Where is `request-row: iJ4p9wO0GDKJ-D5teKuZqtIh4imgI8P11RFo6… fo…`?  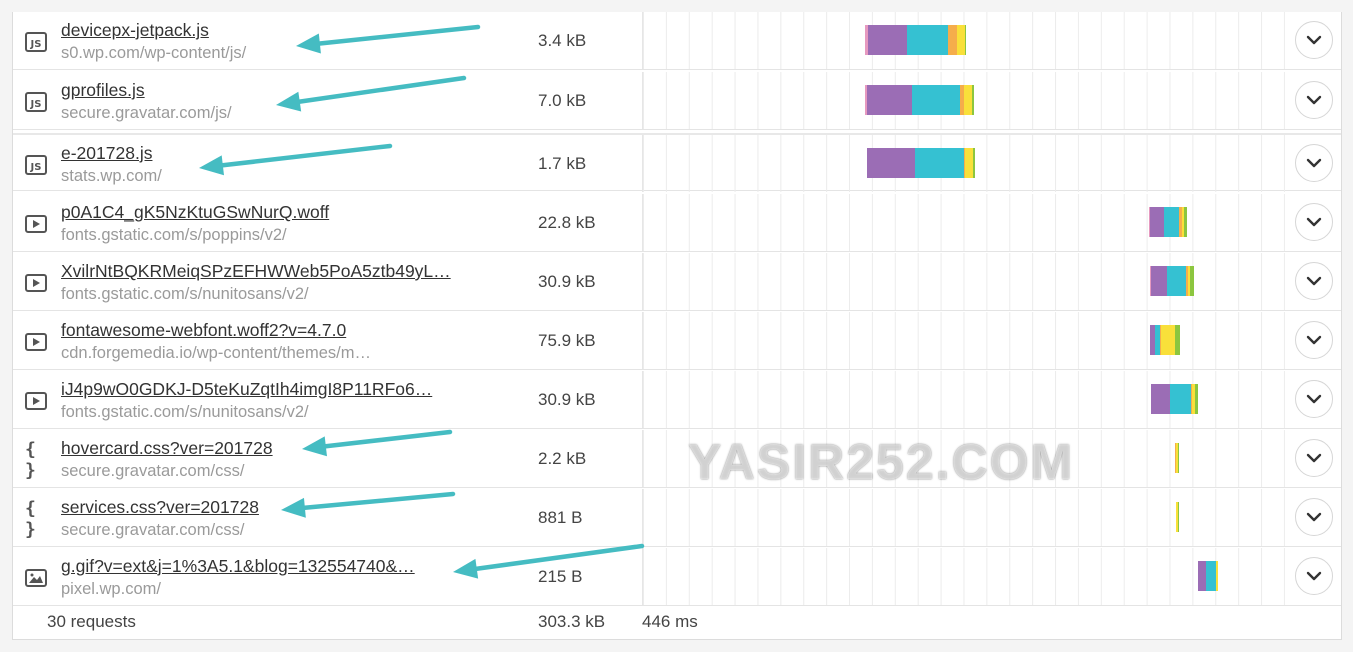 request-row: iJ4p9wO0GDKJ-D5teKuZqtIh4imgI8P11RFo6… fo… is located at coordinates (677, 400).